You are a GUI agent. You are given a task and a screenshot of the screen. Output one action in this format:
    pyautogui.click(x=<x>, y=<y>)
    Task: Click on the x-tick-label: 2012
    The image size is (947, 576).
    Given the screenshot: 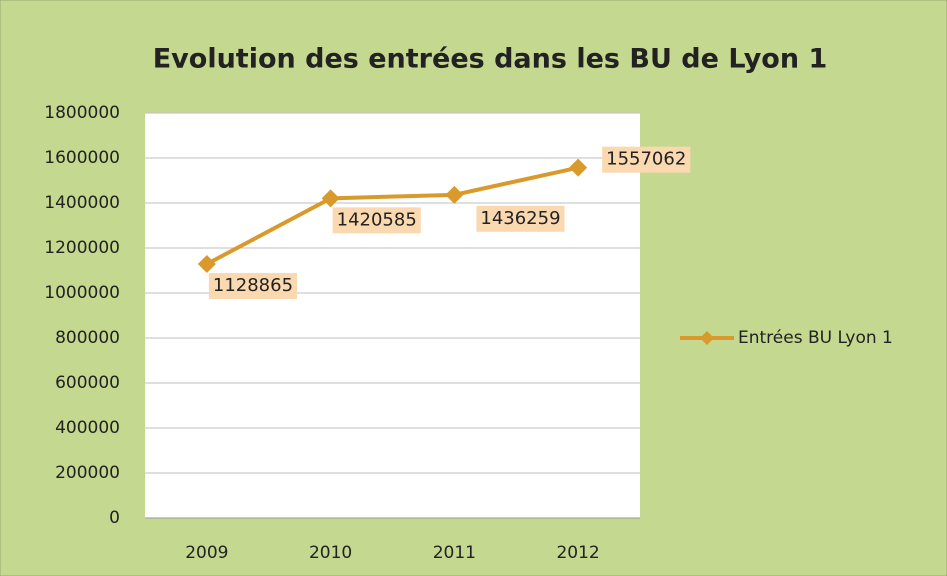 What is the action you would take?
    pyautogui.click(x=577, y=553)
    